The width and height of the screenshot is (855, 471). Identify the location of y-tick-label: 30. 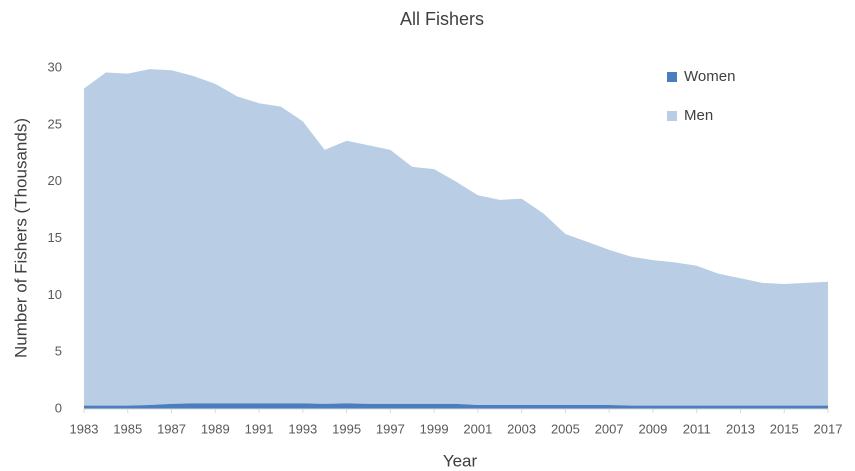
(55, 66).